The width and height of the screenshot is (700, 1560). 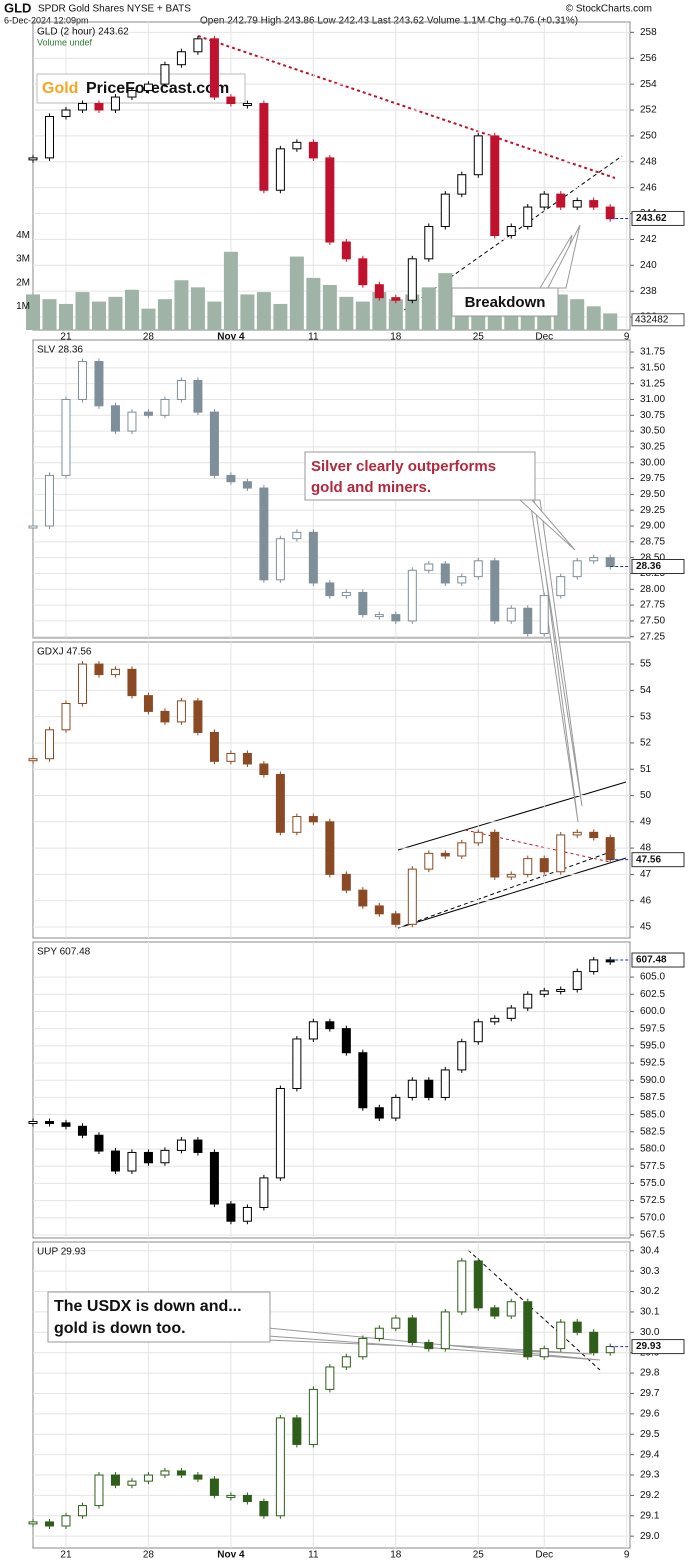 What do you see at coordinates (652, 447) in the screenshot?
I see `y-tick-label: 30.25` at bounding box center [652, 447].